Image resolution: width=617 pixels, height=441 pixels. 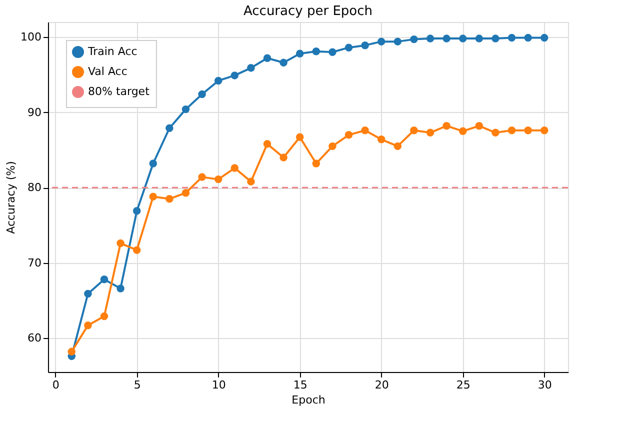 I want to click on y-tick-label: 60, so click(x=35, y=338).